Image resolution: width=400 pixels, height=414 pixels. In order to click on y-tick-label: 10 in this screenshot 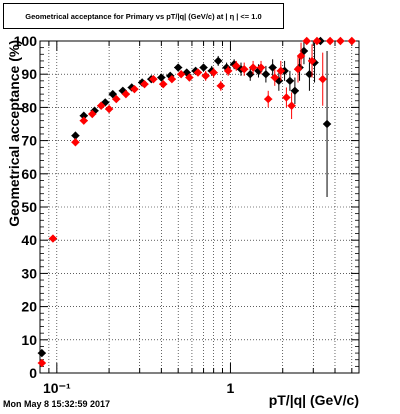, I will do `click(29, 340)`.